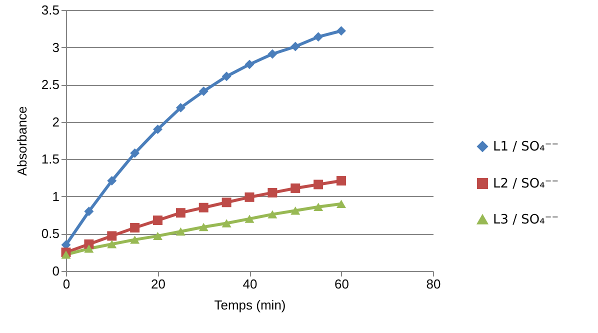 The height and width of the screenshot is (333, 598). Describe the element at coordinates (56, 47) in the screenshot. I see `y-tick-label: 3` at that location.